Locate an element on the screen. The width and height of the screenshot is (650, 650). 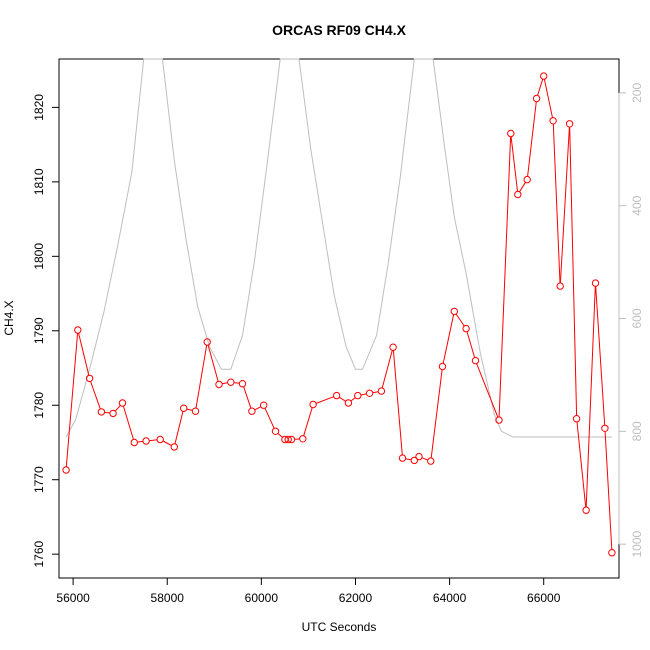
x-axis: 56000 58000 60000 62000 64000 66000 is located at coordinates (308, 591).